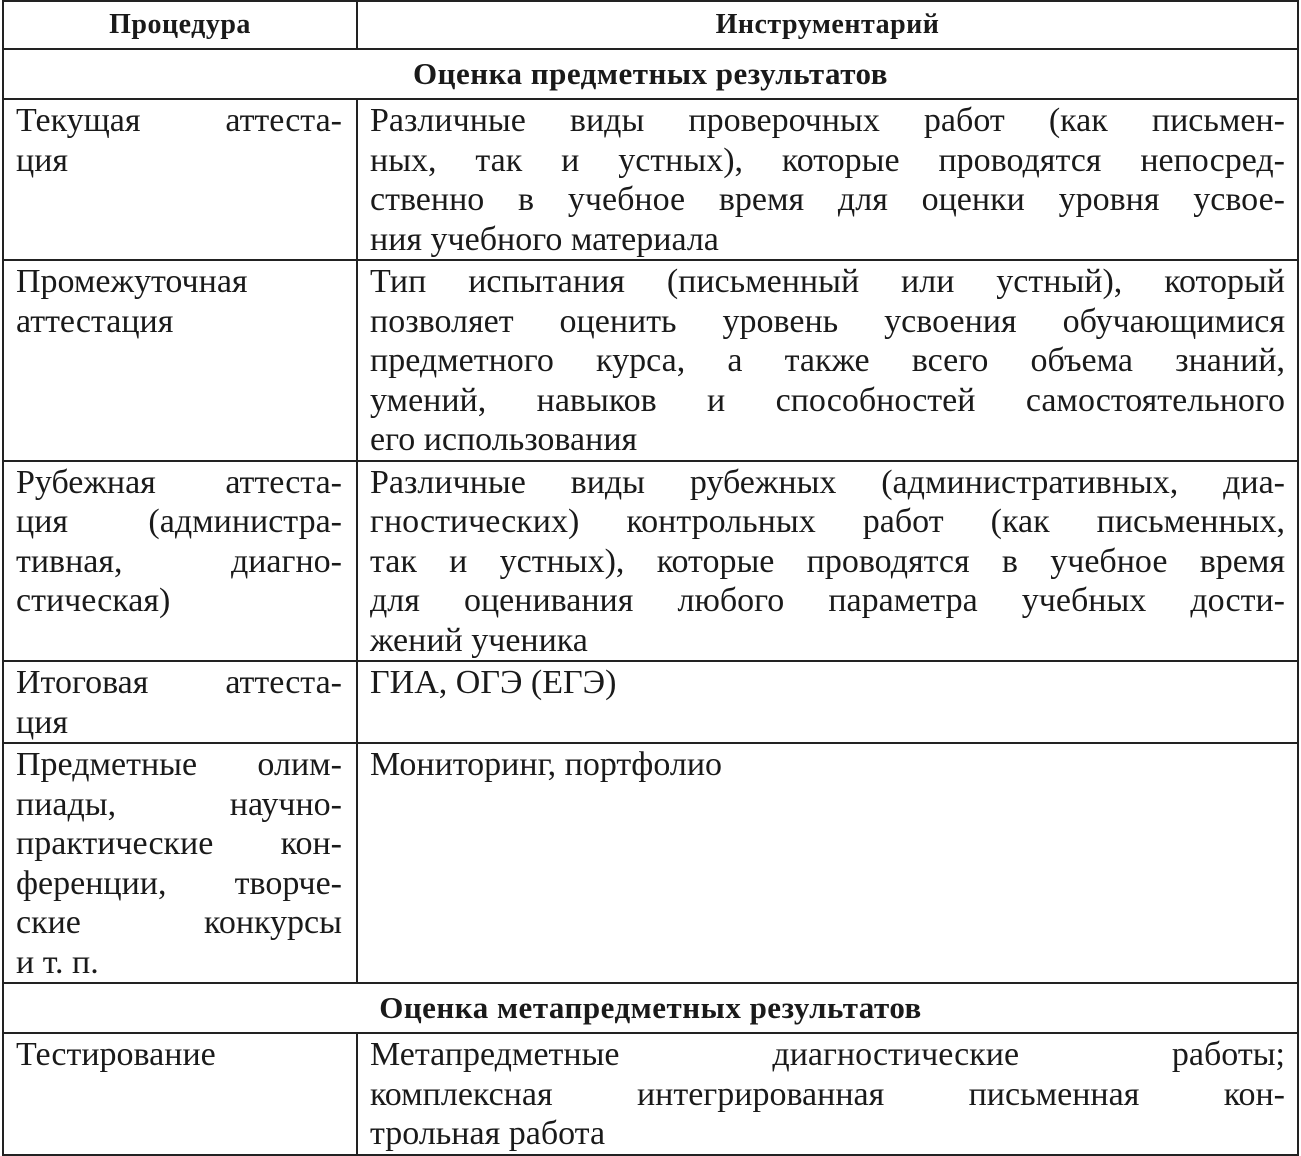  What do you see at coordinates (827, 702) in the screenshot?
I see `table-cell: ГИА, ОГЭ (ЕГЭ)` at bounding box center [827, 702].